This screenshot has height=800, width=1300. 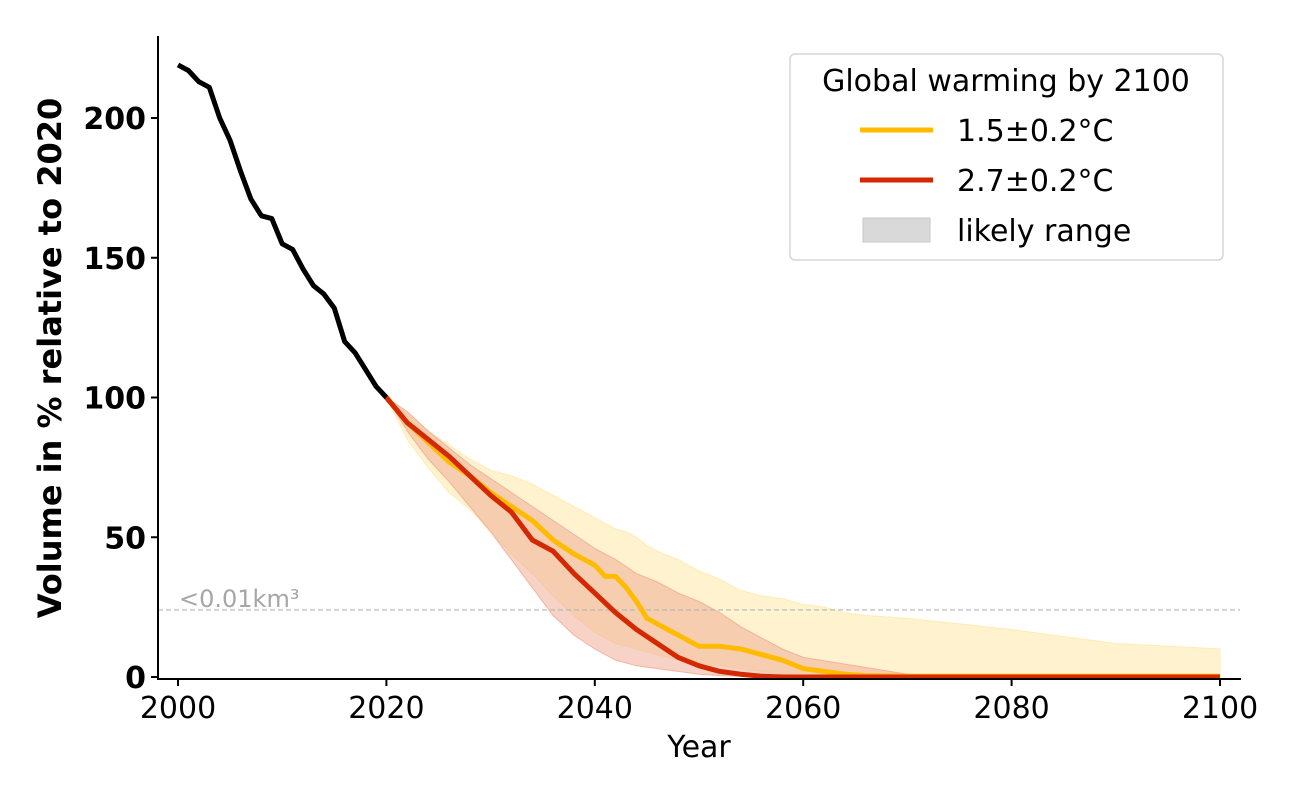 I want to click on y-tick-label: 200, so click(x=114, y=119).